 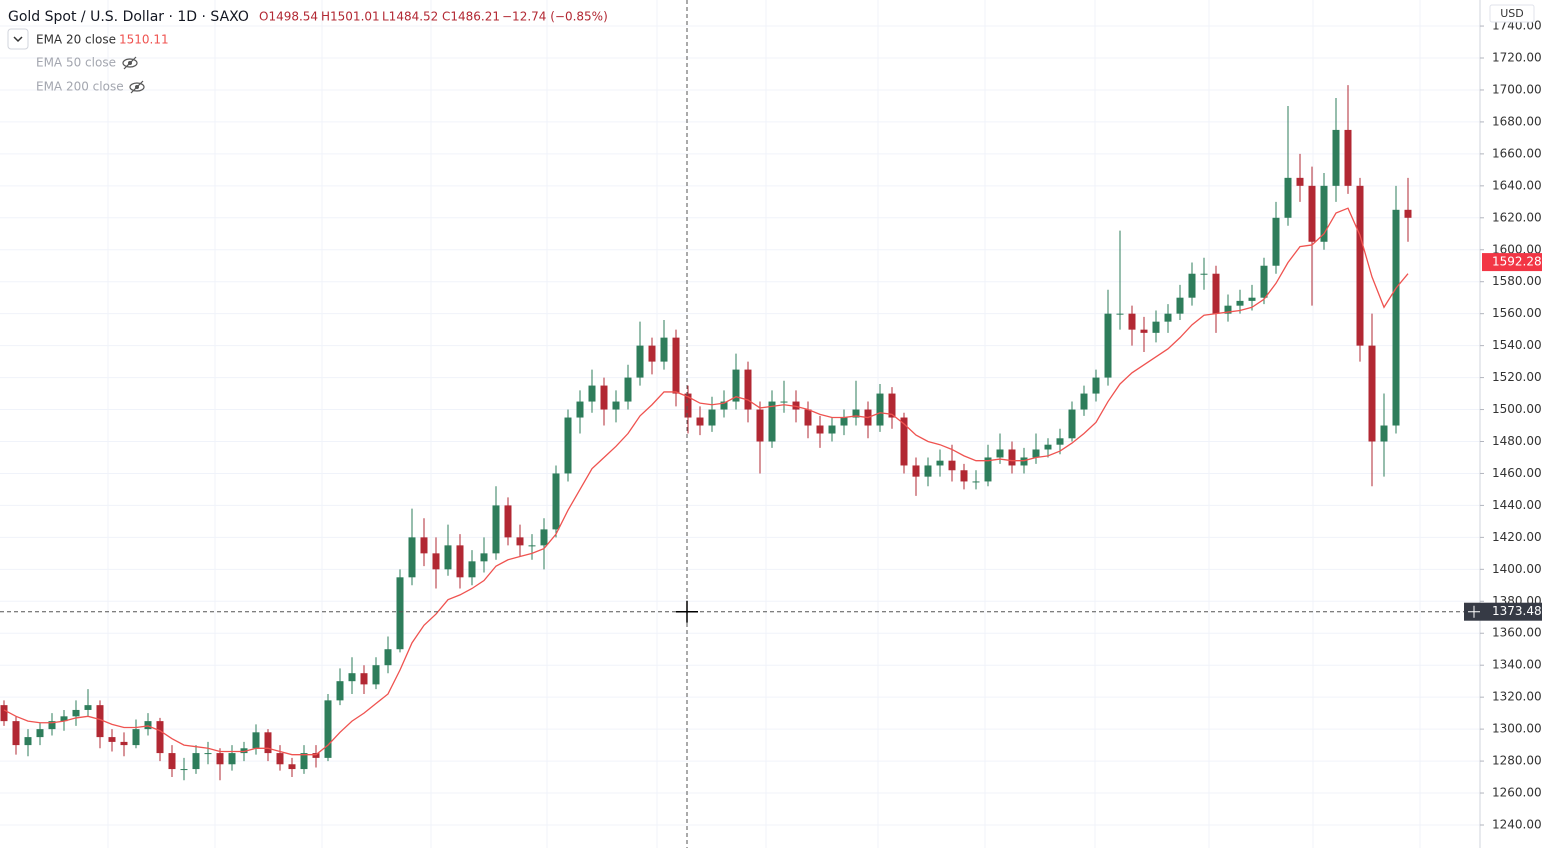 What do you see at coordinates (1517, 409) in the screenshot?
I see `y-tick-label: 1500.00` at bounding box center [1517, 409].